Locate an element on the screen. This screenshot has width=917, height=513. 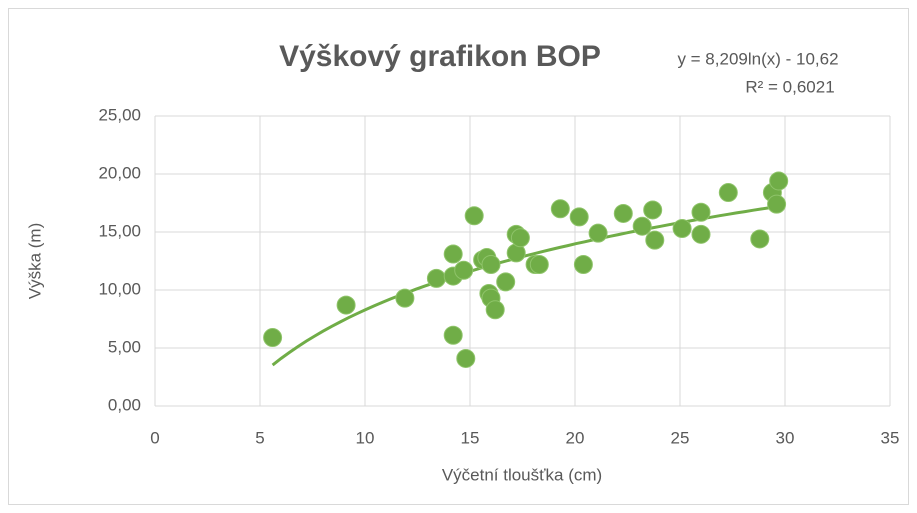
y-tick-label: 20,00 is located at coordinates (119, 172).